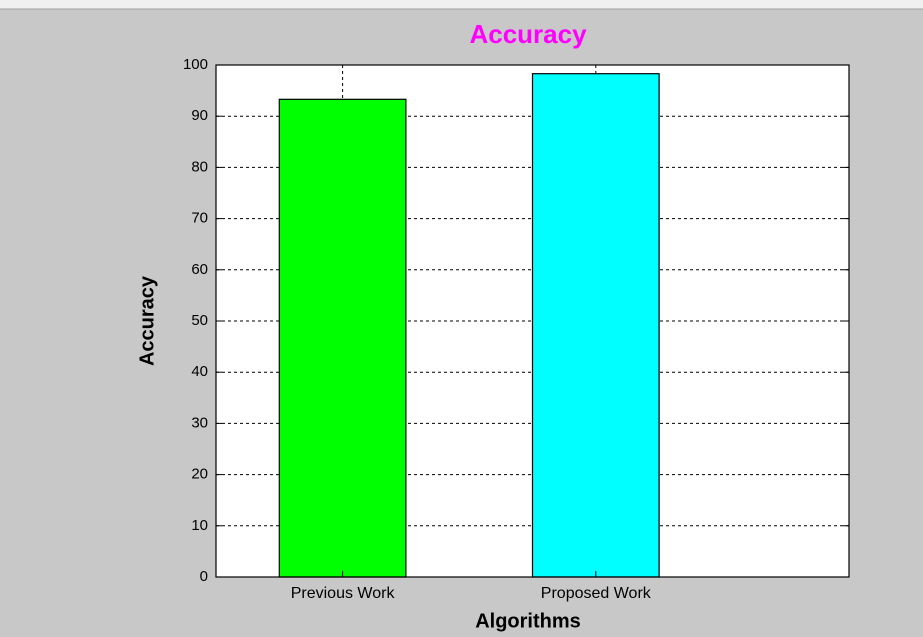  Describe the element at coordinates (204, 576) in the screenshot. I see `y-tick-label: 0` at that location.